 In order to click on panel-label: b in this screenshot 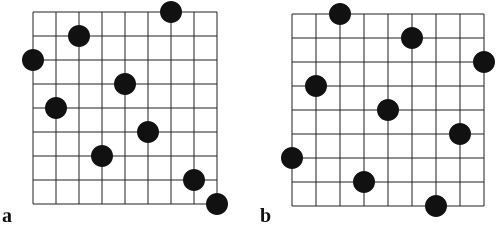, I will do `click(265, 216)`.